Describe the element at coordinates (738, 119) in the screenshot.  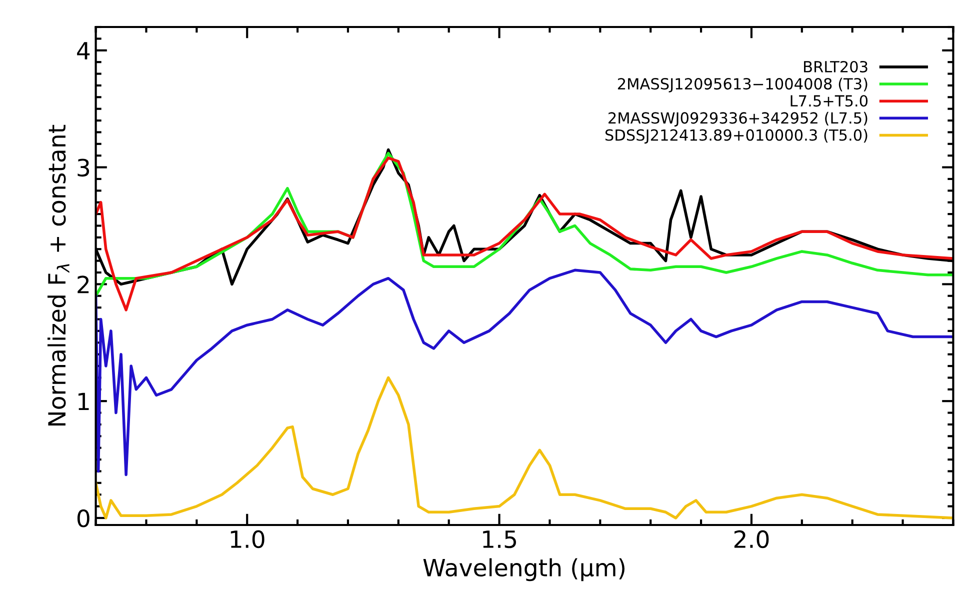
I see `legend-label: 2MASSWJ0929336+342952 (L7.5)` at that location.